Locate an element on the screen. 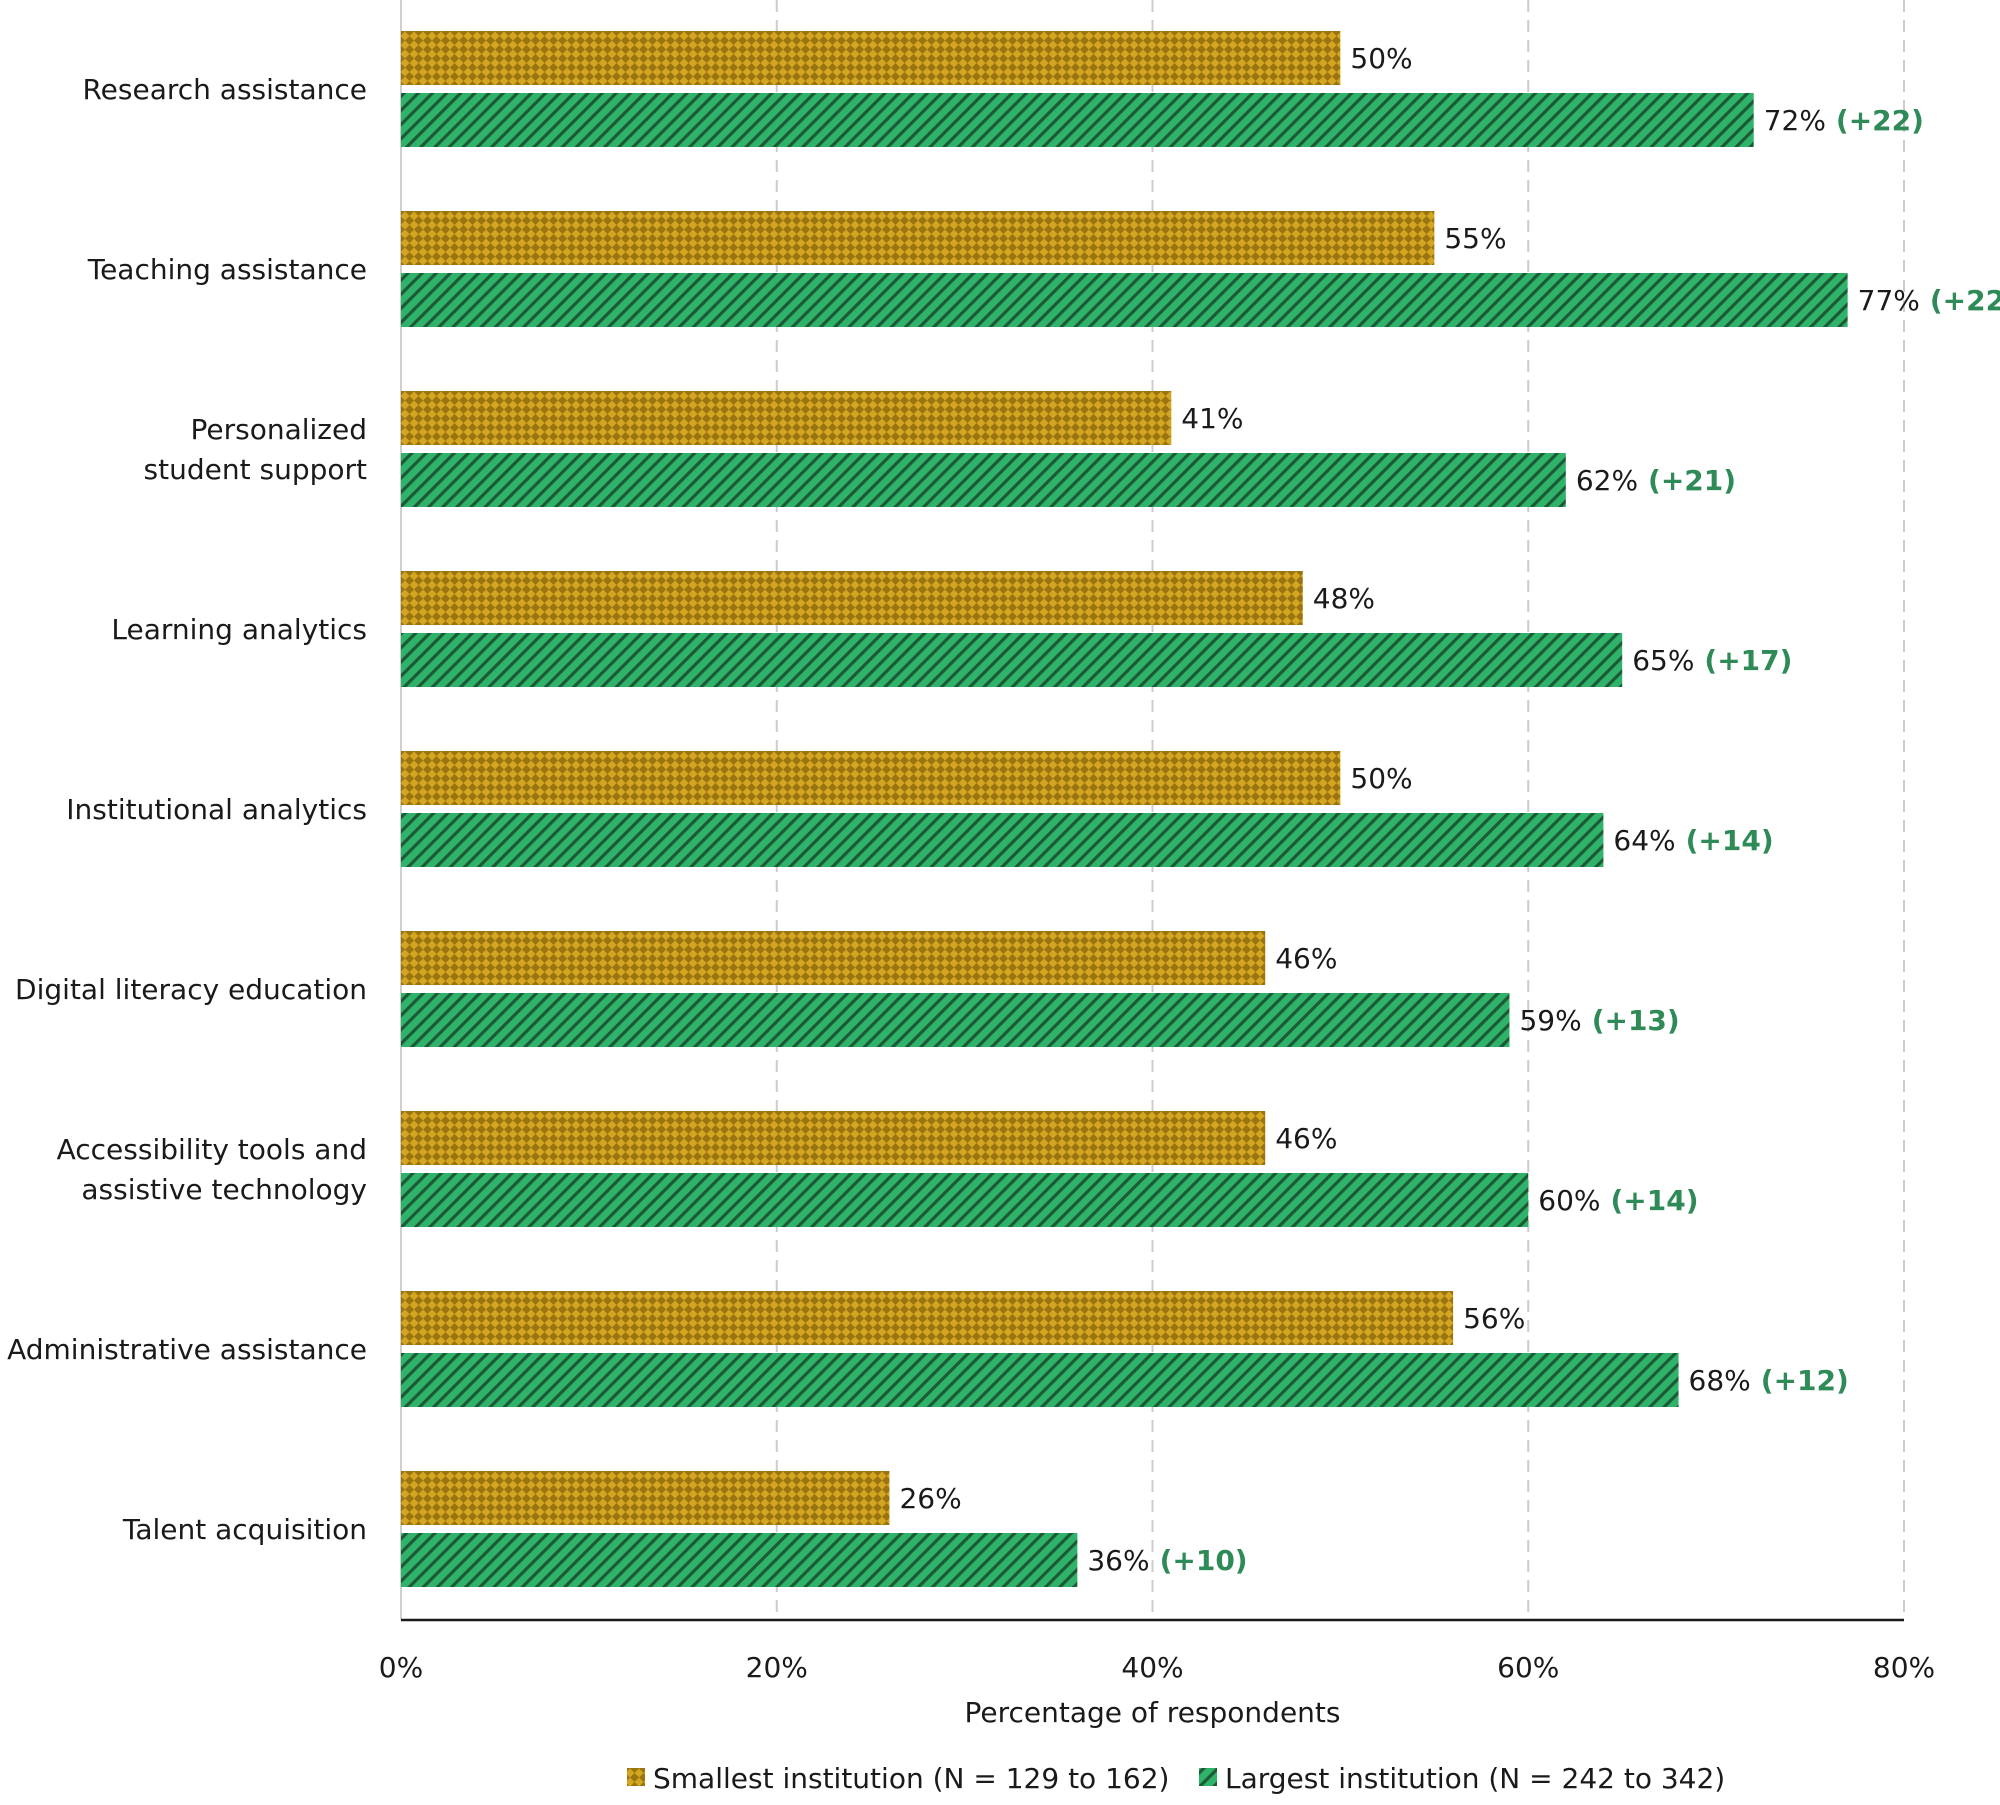 The image size is (2000, 1805). tick-label: 0% is located at coordinates (401, 1667).